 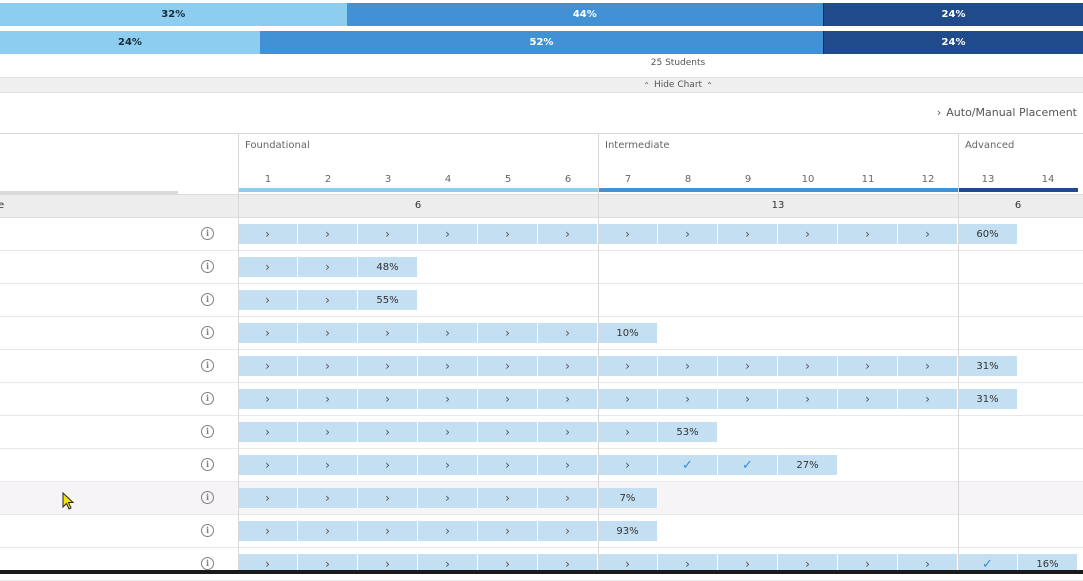 What do you see at coordinates (388, 300) in the screenshot?
I see `score-cell: 55%` at bounding box center [388, 300].